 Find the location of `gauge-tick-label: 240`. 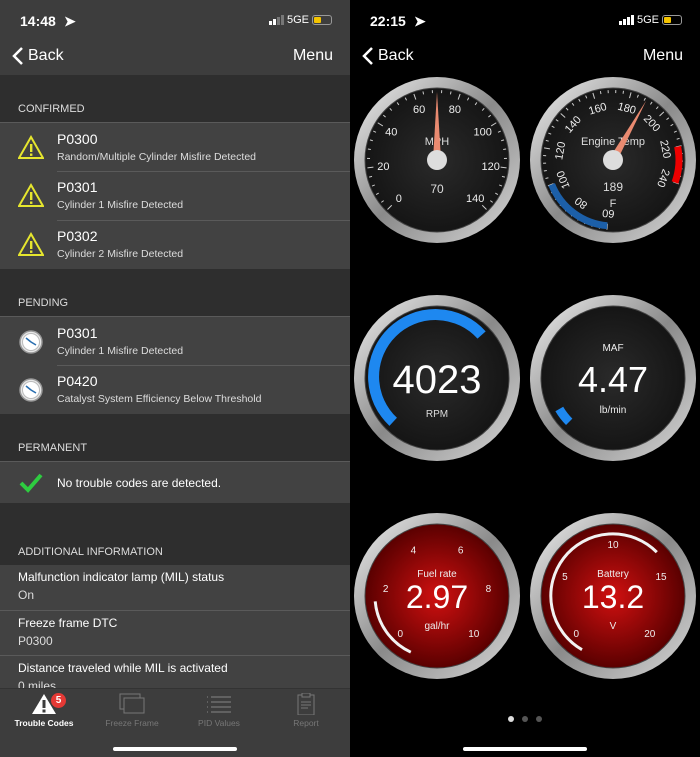

gauge-tick-label: 240 is located at coordinates (663, 177).